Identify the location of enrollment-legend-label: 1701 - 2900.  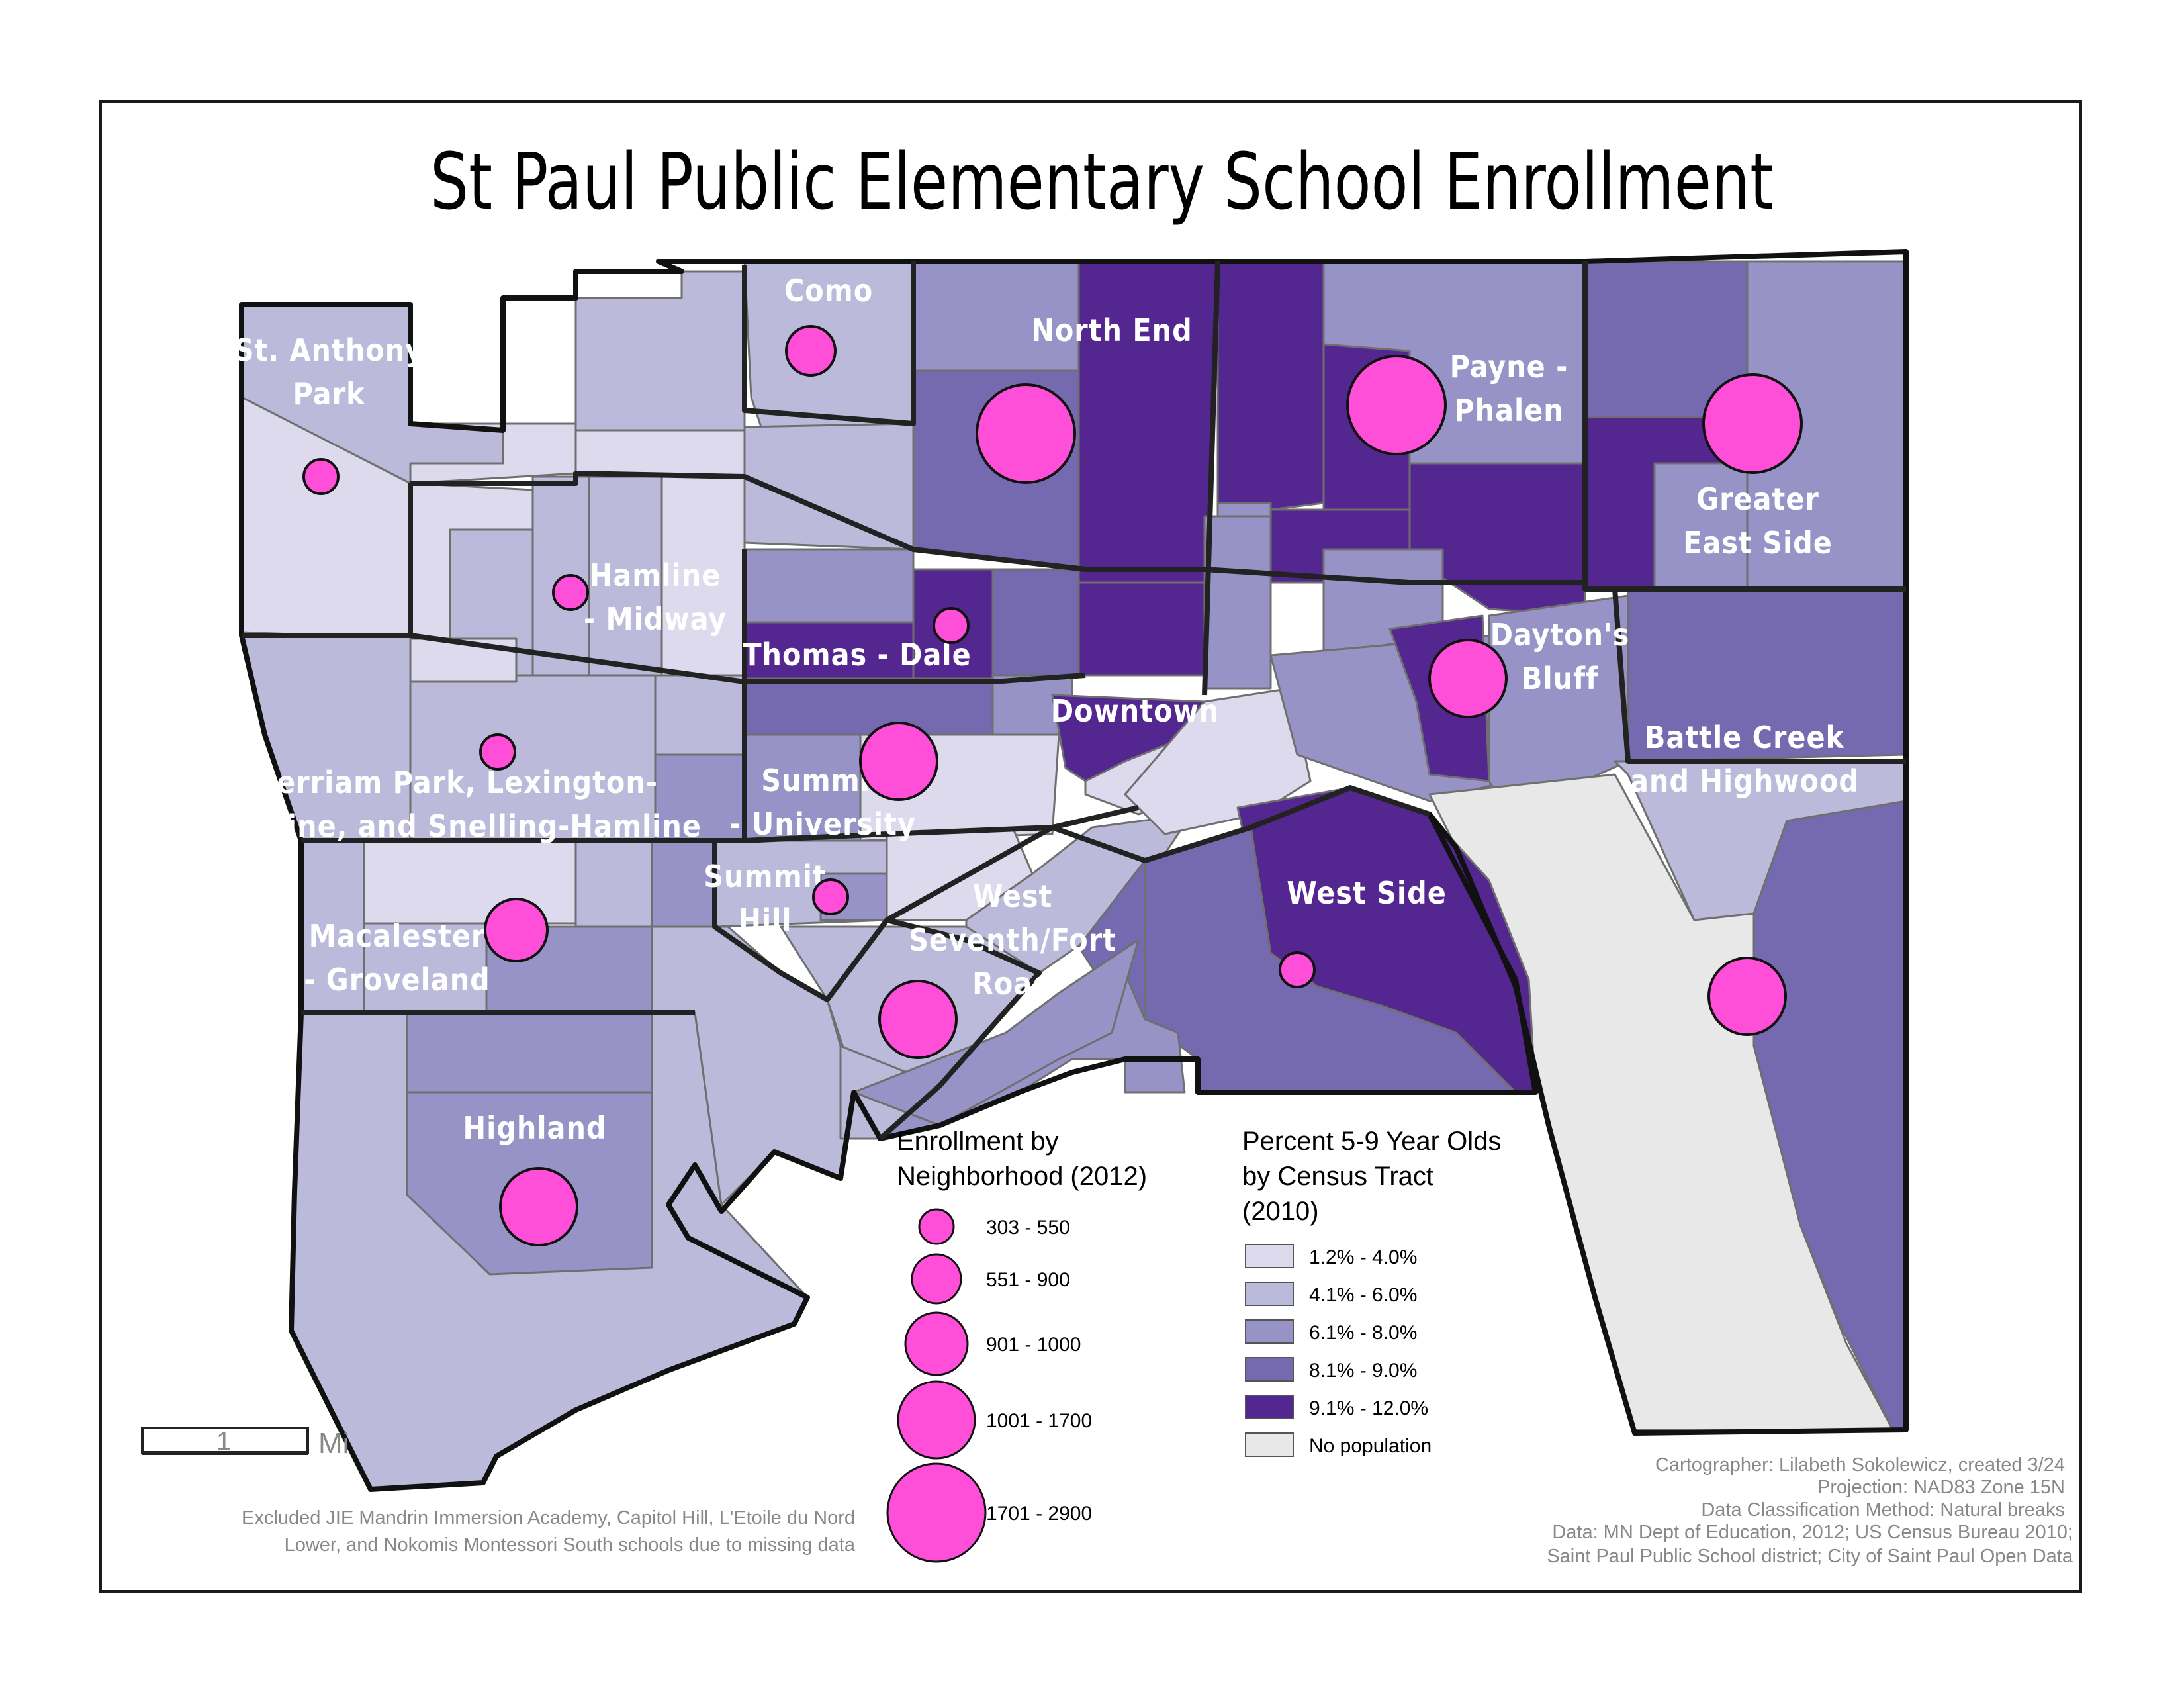
(1039, 1513).